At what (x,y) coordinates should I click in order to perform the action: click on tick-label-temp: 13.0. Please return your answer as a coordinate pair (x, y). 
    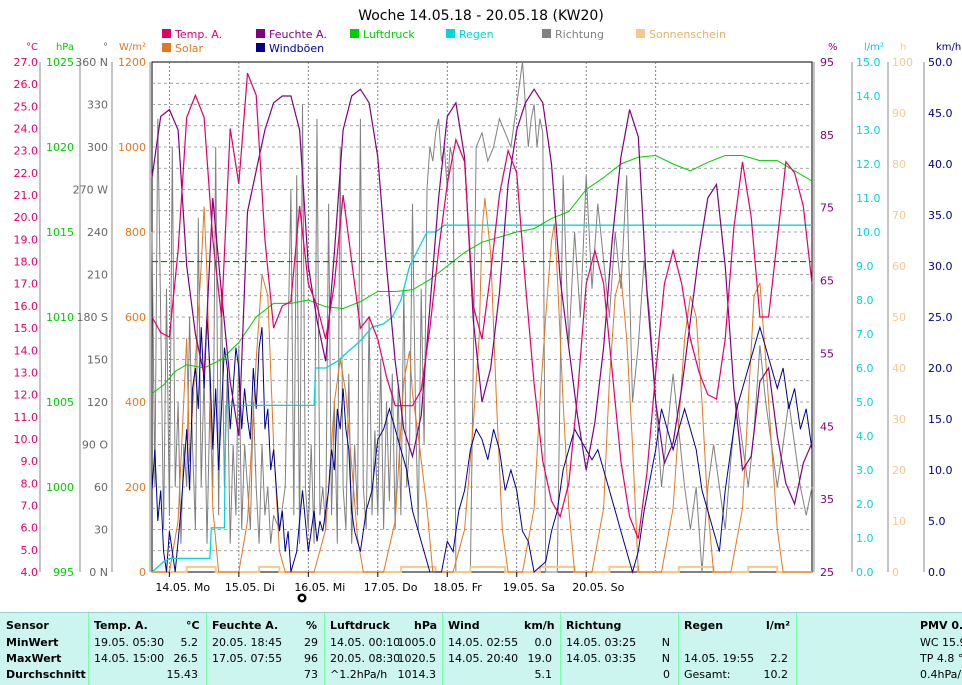
    Looking at the image, I should click on (26, 372).